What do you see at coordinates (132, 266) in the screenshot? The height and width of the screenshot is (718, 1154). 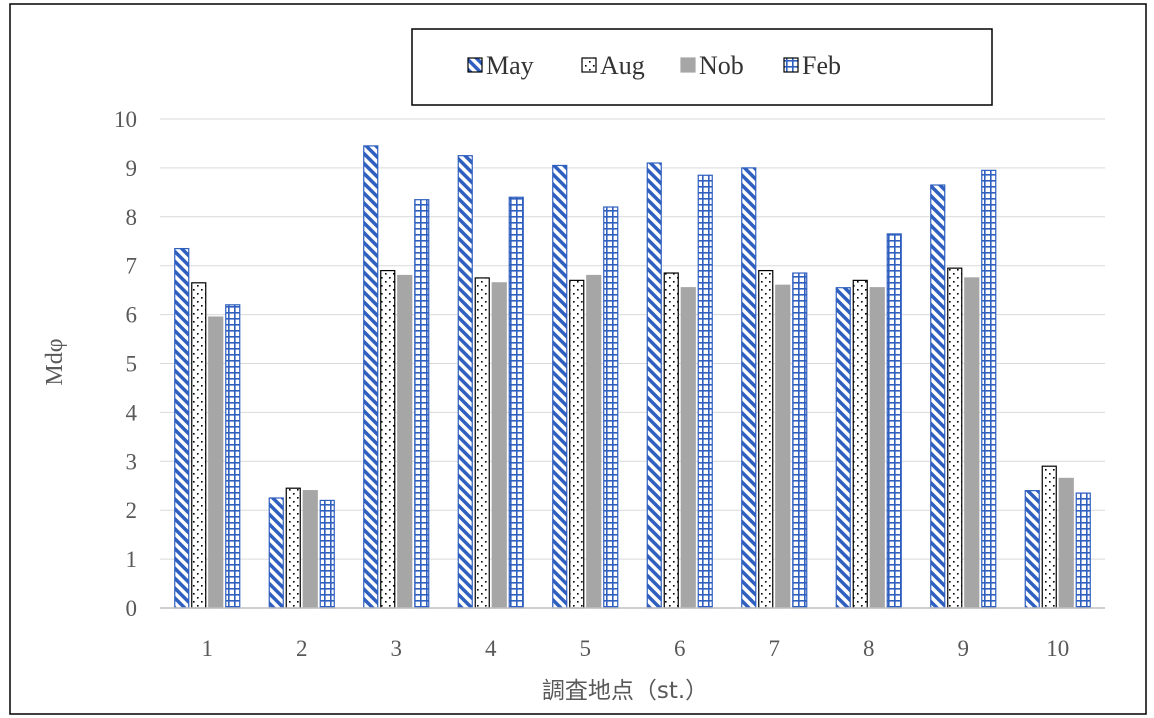 I see `y-tick-label: 7` at bounding box center [132, 266].